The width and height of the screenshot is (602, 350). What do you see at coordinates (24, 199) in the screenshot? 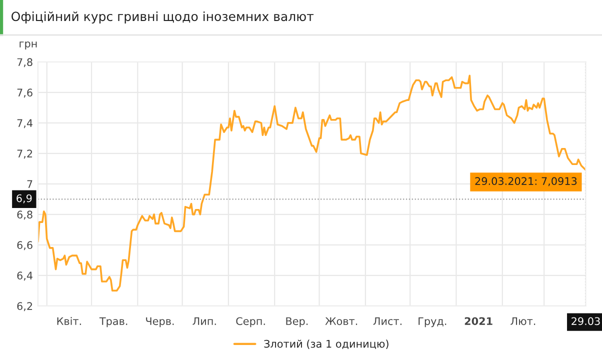
I see `ref-line-label: 6,9` at bounding box center [24, 199].